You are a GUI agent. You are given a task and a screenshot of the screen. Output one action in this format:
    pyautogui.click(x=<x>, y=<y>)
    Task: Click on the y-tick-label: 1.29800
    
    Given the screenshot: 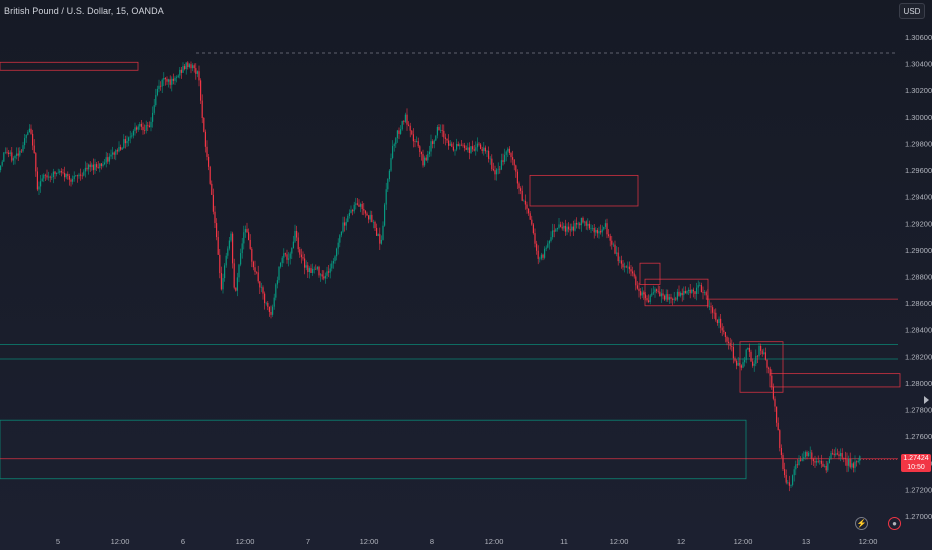 What is the action you would take?
    pyautogui.click(x=918, y=143)
    